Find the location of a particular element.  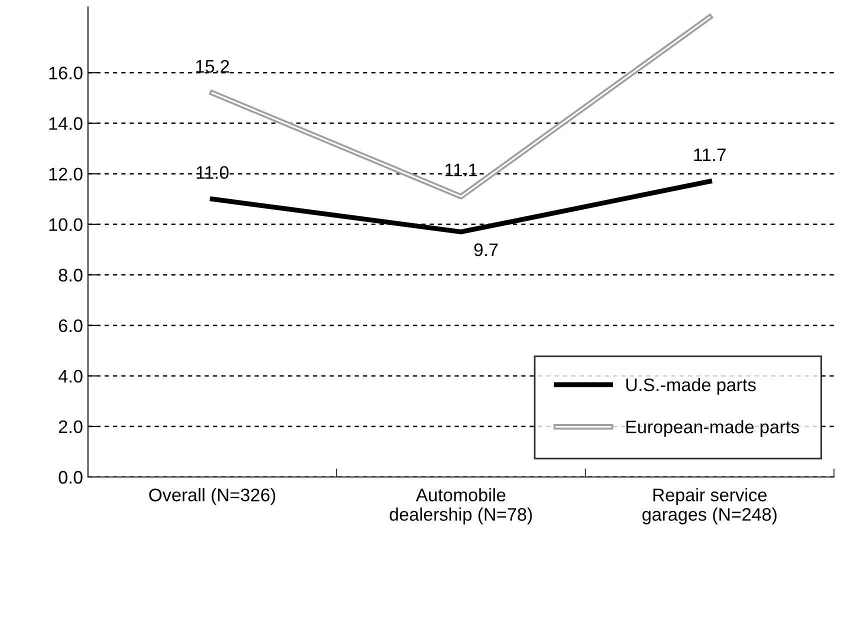

data-label: 15.2 is located at coordinates (212, 66).